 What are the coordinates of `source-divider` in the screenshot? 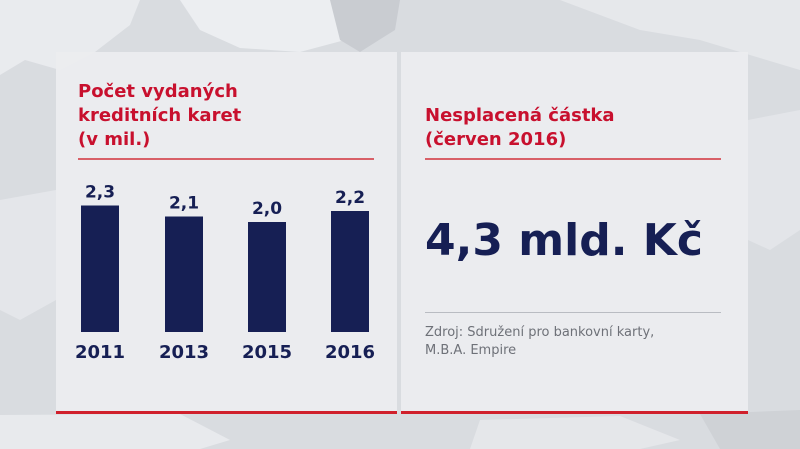 It's located at (573, 312).